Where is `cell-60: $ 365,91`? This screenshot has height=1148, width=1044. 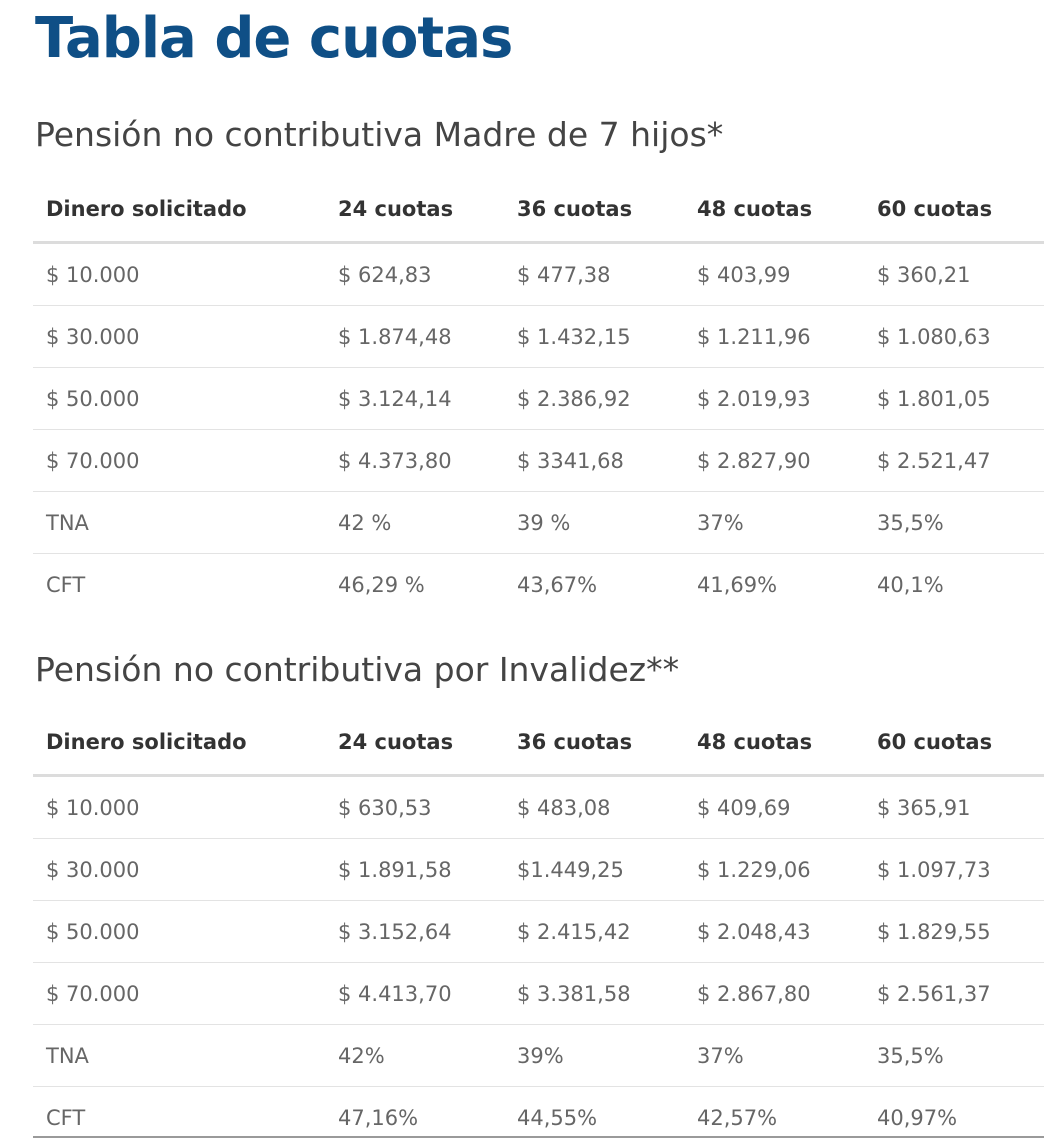 cell-60: $ 365,91 is located at coordinates (954, 807).